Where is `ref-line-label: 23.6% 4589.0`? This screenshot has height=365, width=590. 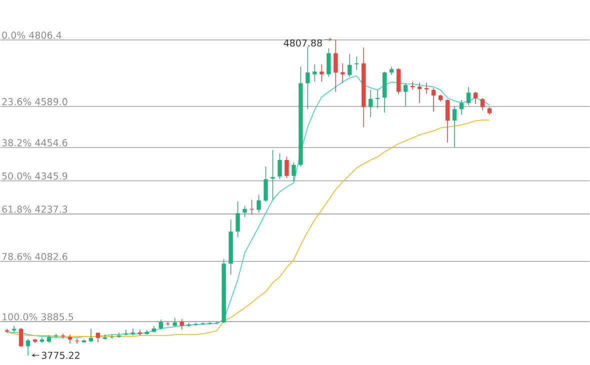 ref-line-label: 23.6% 4589.0 is located at coordinates (35, 102).